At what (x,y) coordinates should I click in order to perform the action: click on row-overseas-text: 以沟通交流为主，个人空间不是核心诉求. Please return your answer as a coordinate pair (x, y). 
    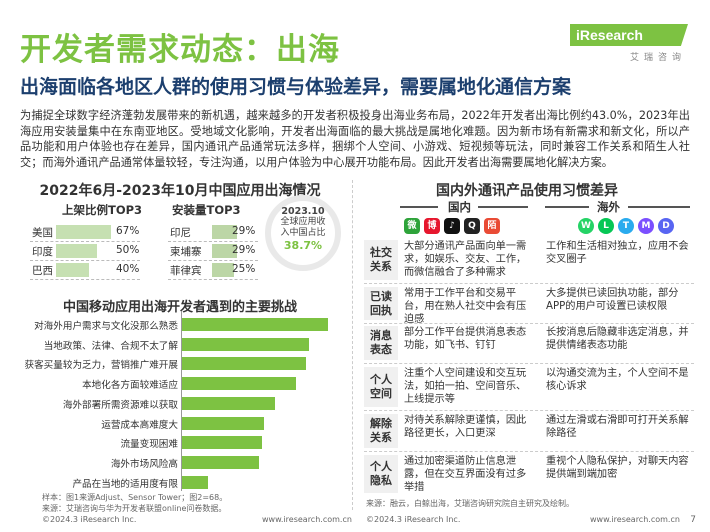
    Looking at the image, I should click on (617, 380).